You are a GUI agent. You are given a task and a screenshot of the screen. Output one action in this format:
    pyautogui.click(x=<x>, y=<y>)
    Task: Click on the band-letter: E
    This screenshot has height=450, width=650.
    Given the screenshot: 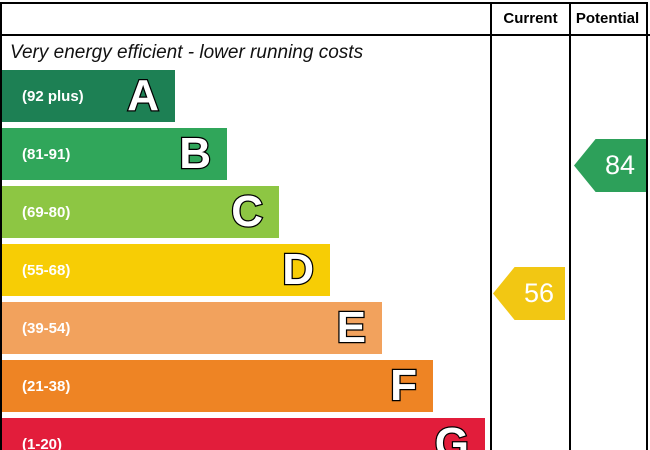 What is the action you would take?
    pyautogui.click(x=351, y=327)
    